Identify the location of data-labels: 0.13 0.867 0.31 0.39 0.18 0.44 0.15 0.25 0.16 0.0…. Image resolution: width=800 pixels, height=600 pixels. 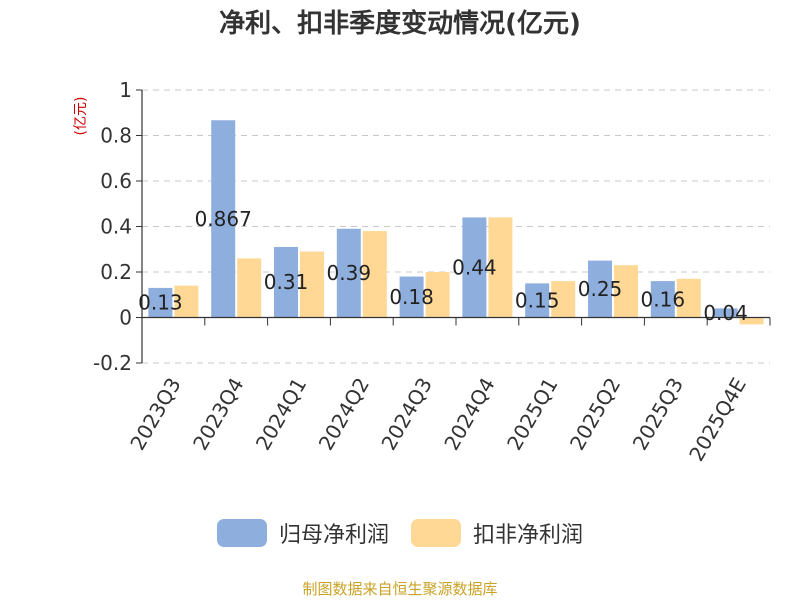
(443, 266).